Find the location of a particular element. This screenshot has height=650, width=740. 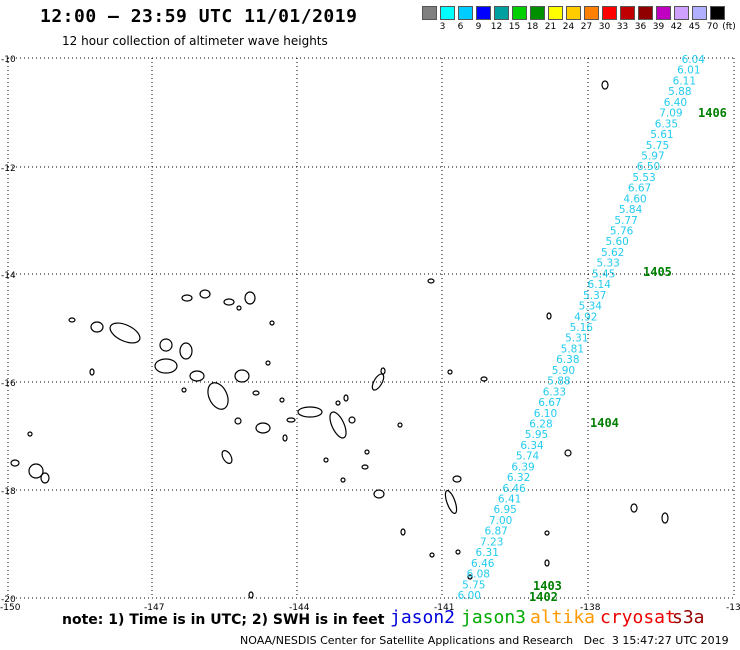

wave-height-value: 5.33 is located at coordinates (607, 264).